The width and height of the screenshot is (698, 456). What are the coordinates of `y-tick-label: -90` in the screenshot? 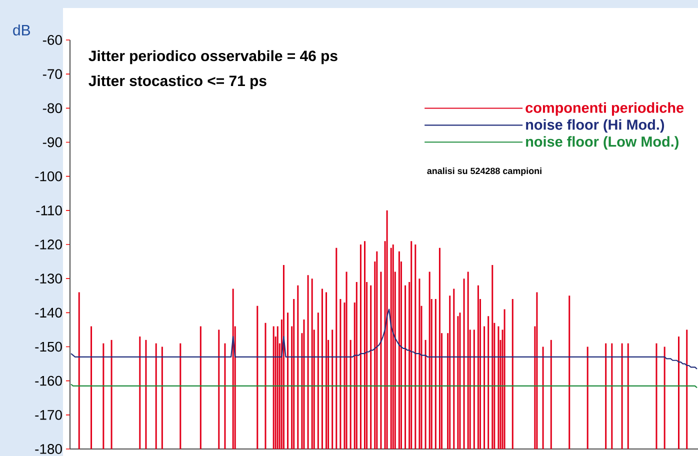 It's located at (52, 142).